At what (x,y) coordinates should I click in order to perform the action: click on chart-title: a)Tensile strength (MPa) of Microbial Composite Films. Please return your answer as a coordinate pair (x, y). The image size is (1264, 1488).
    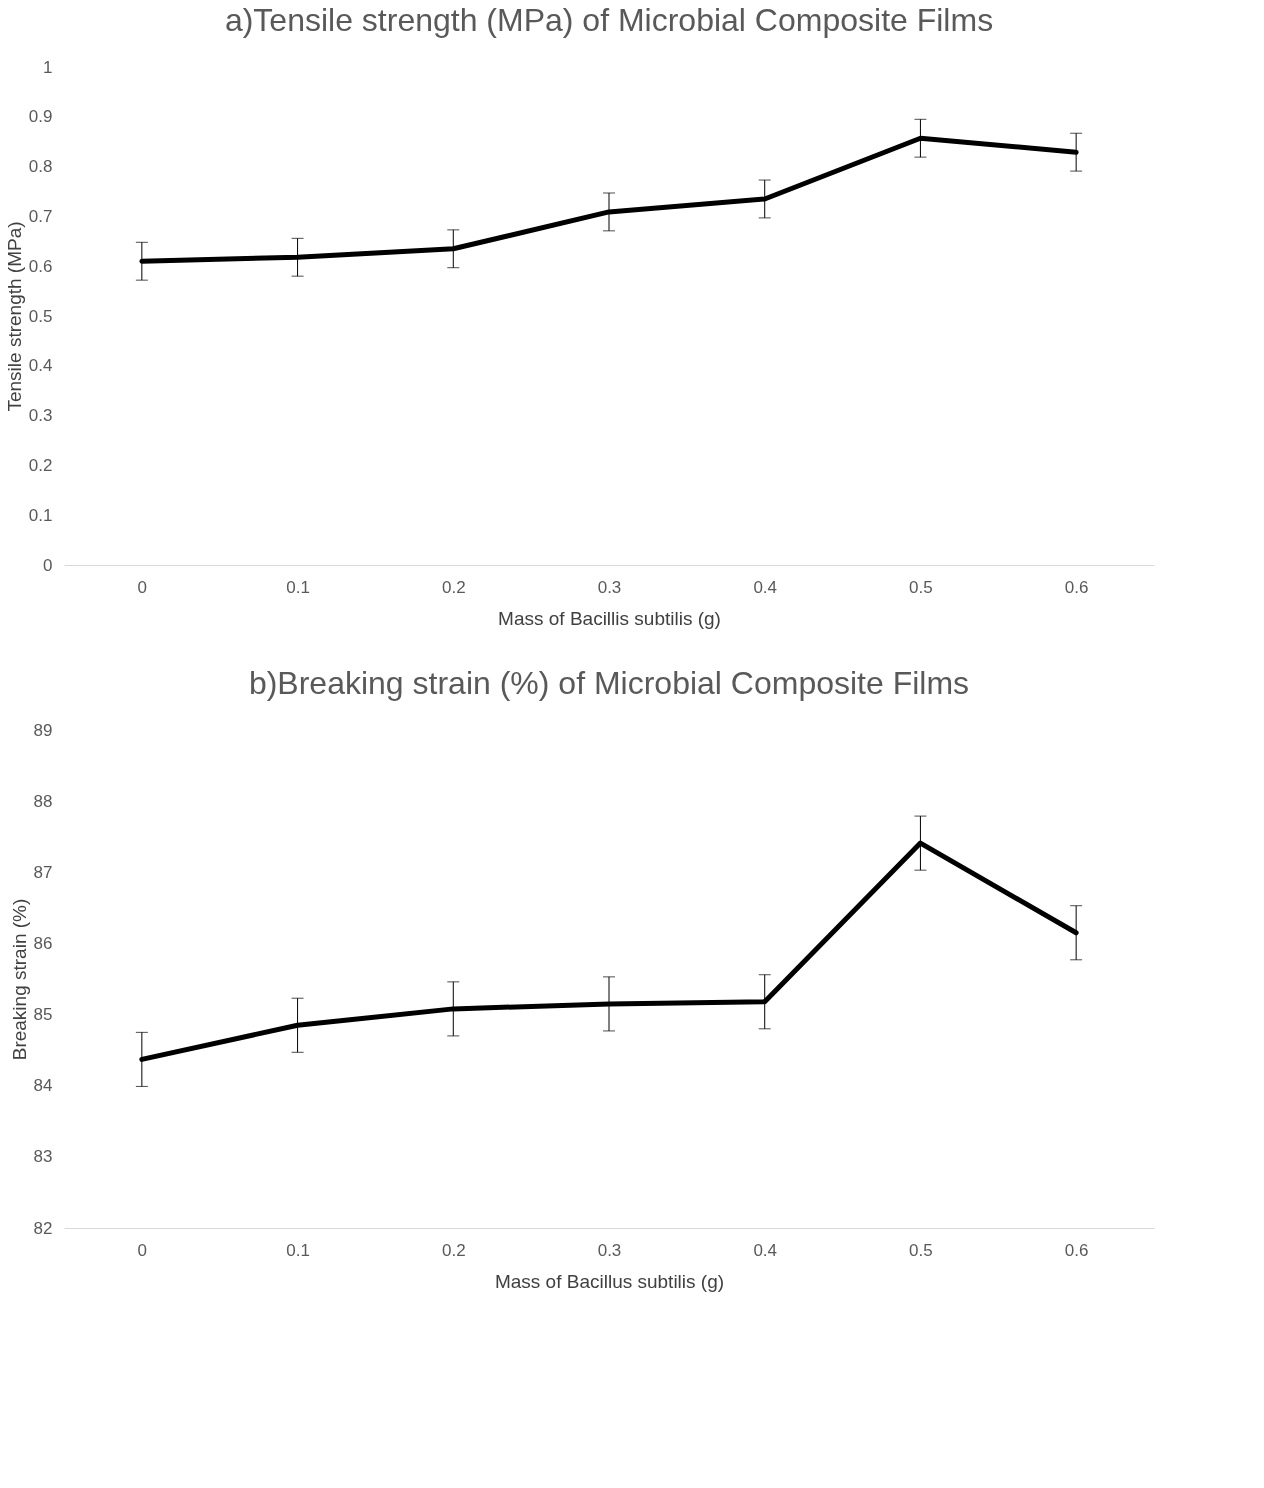
    Looking at the image, I should click on (609, 20).